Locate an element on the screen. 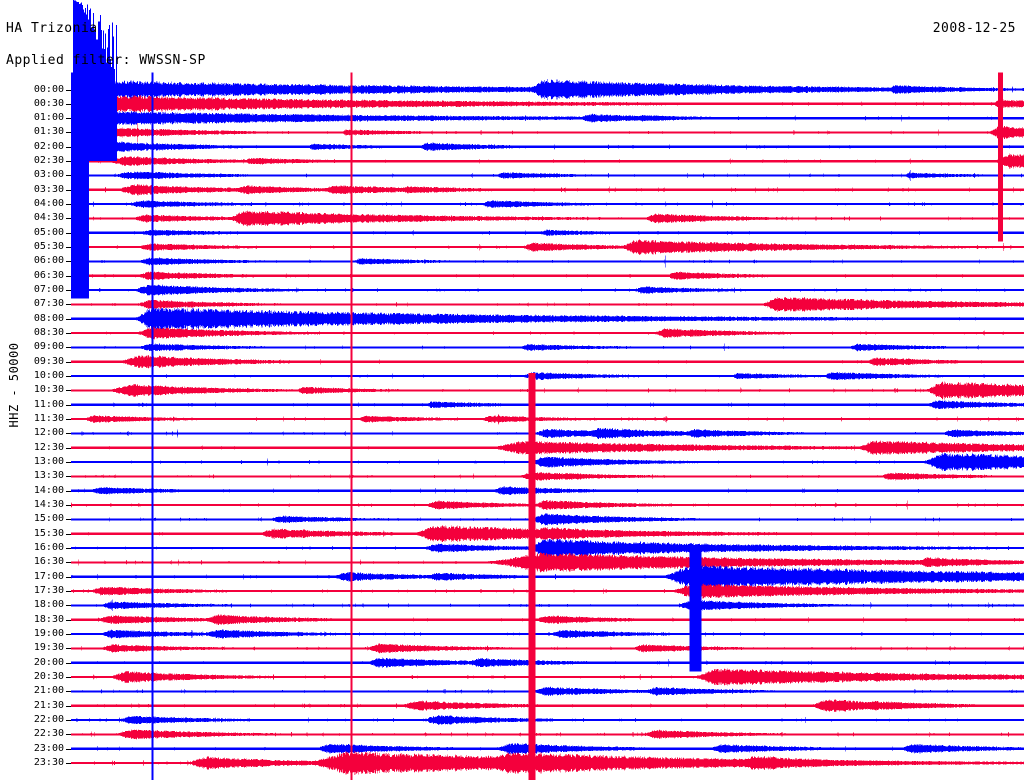 The image size is (1024, 780). time-axis-label: 06:00 is located at coordinates (48, 261).